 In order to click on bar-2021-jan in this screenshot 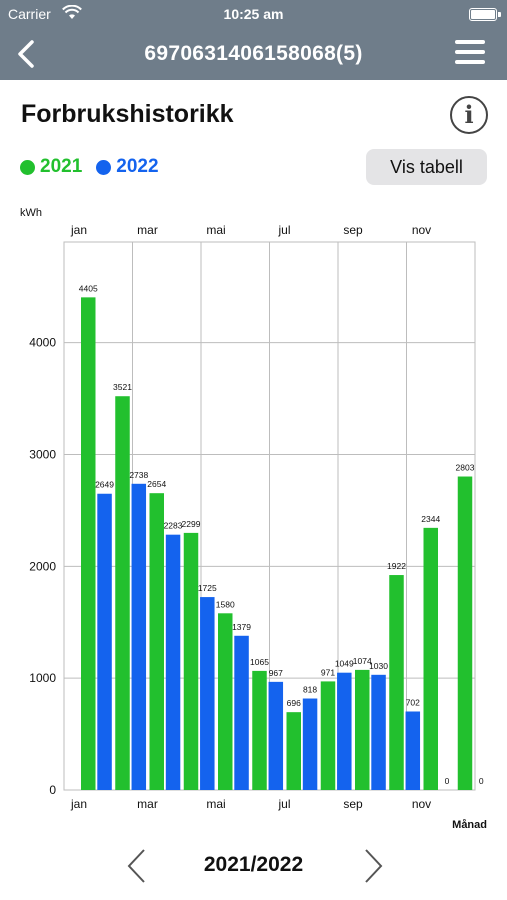, I will do `click(88, 543)`.